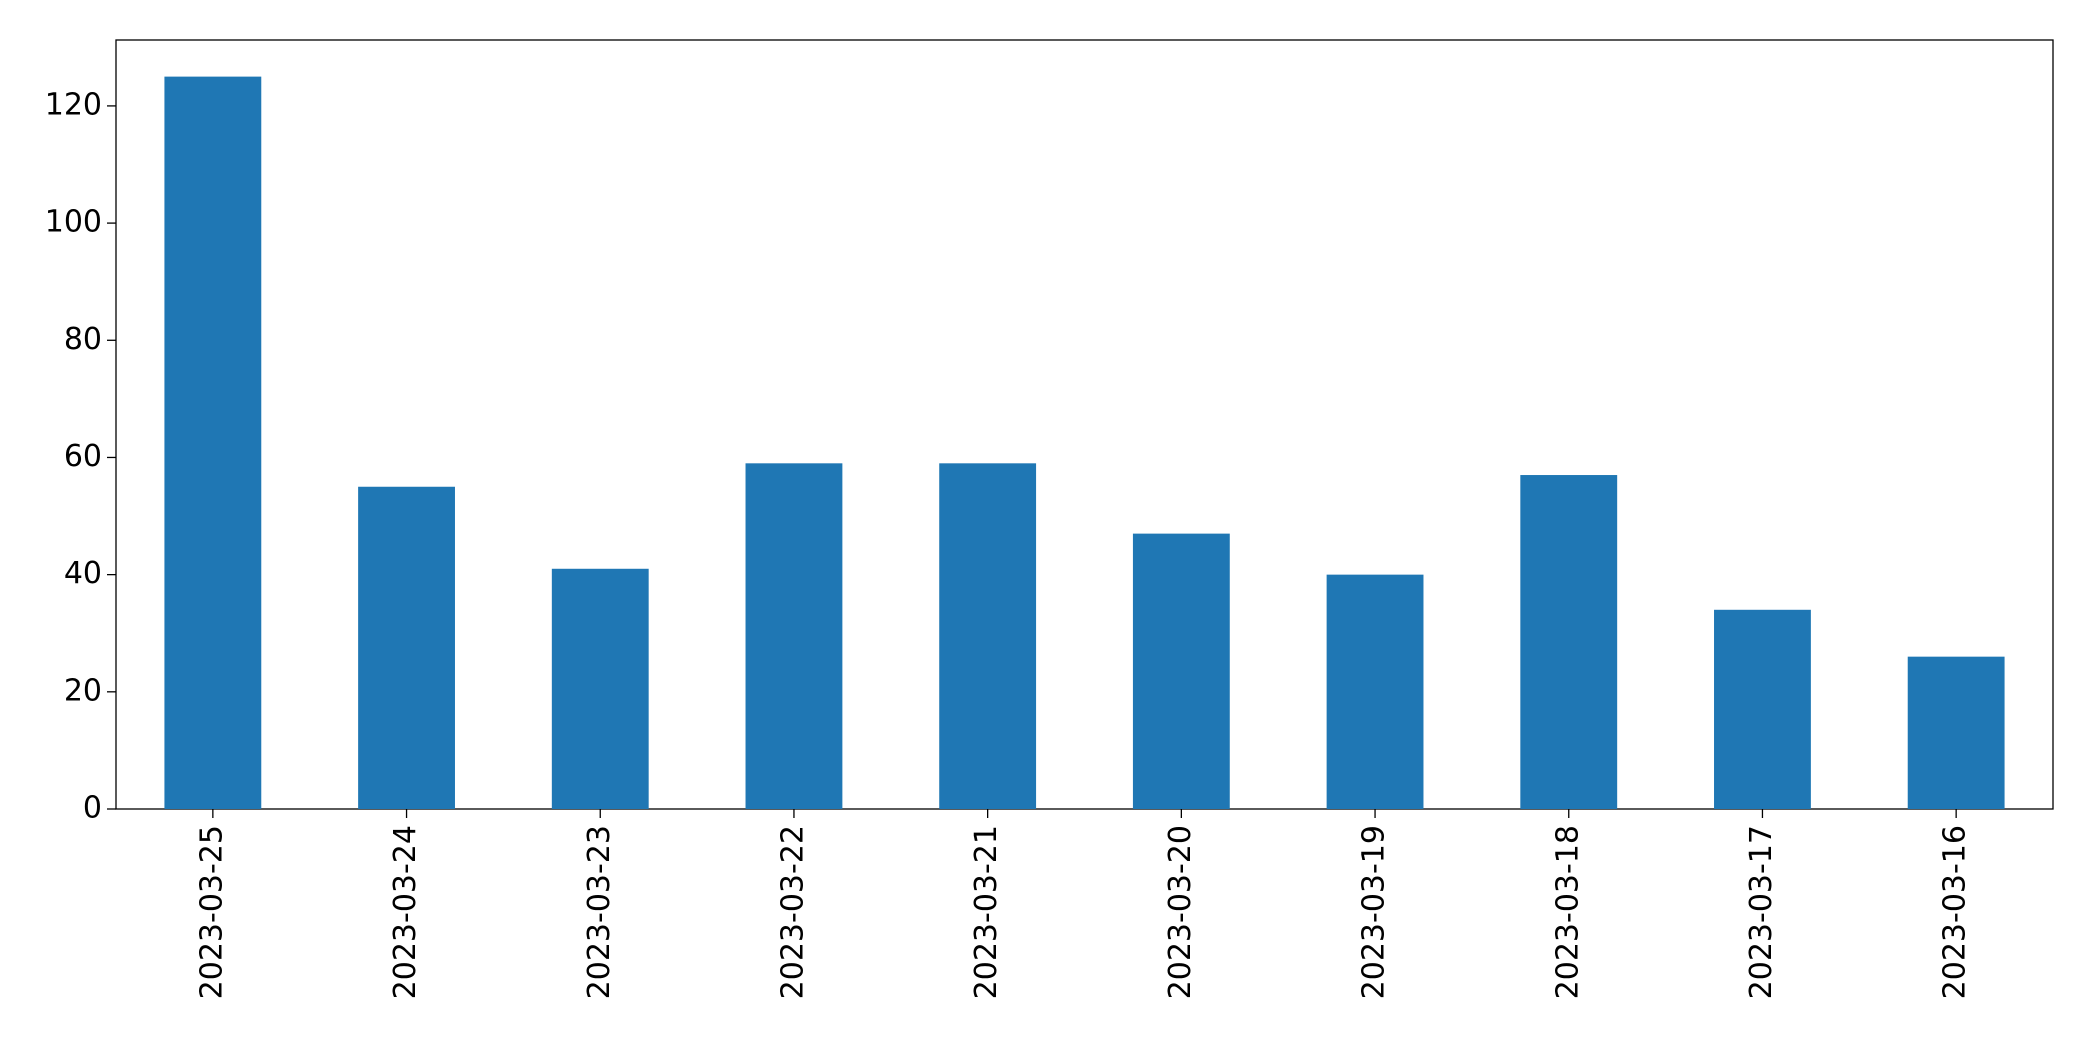  I want to click on x-tick-label: 2023-03-22, so click(792, 912).